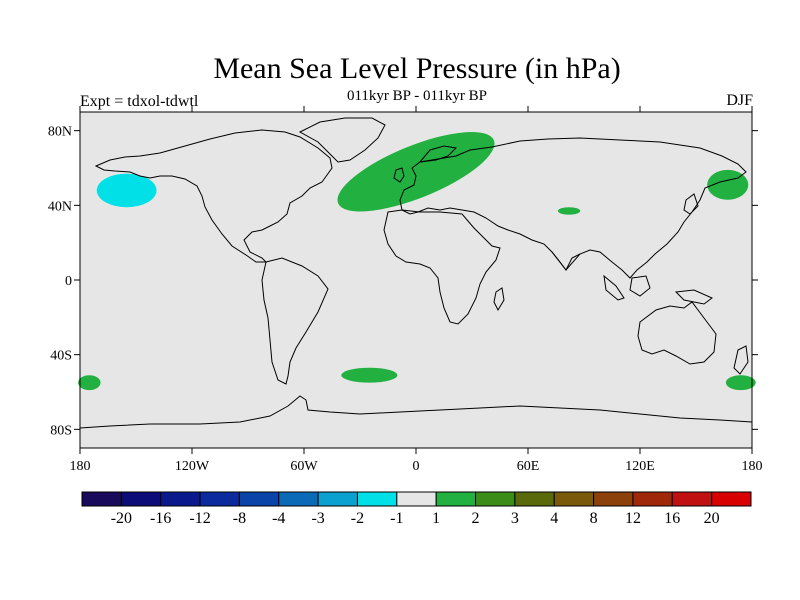  I want to click on colorbar-label: -2, so click(357, 518).